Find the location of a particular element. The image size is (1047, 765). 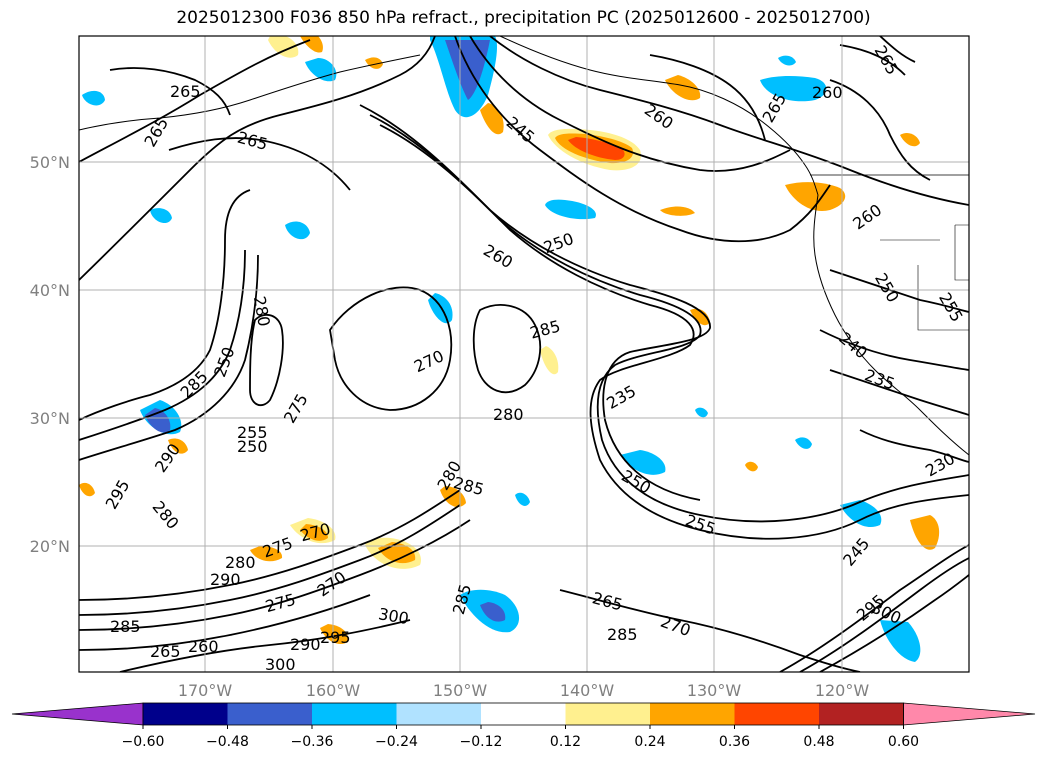

lon-label: 170°W is located at coordinates (205, 690).